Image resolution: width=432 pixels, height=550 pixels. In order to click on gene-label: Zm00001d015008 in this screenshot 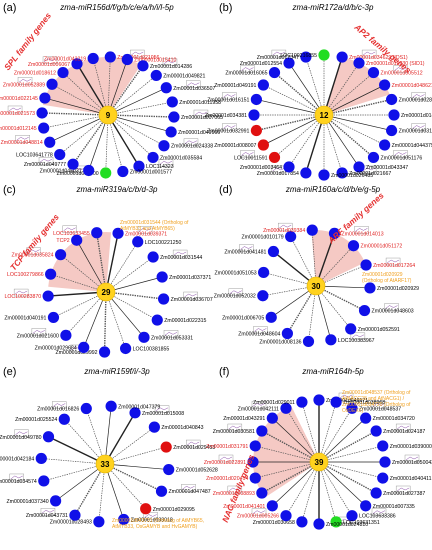, I will do `click(163, 414)`.